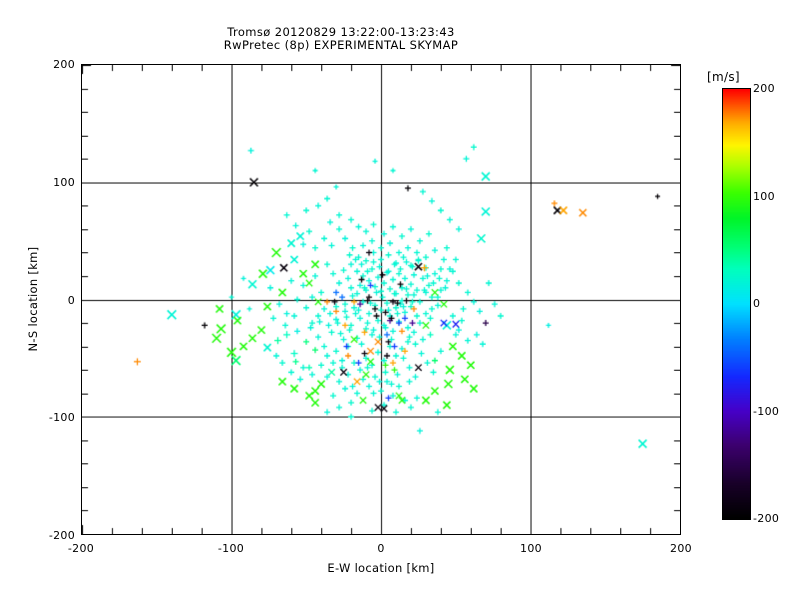 Image resolution: width=800 pixels, height=600 pixels. What do you see at coordinates (71, 300) in the screenshot?
I see `y-tick-label: 0` at bounding box center [71, 300].